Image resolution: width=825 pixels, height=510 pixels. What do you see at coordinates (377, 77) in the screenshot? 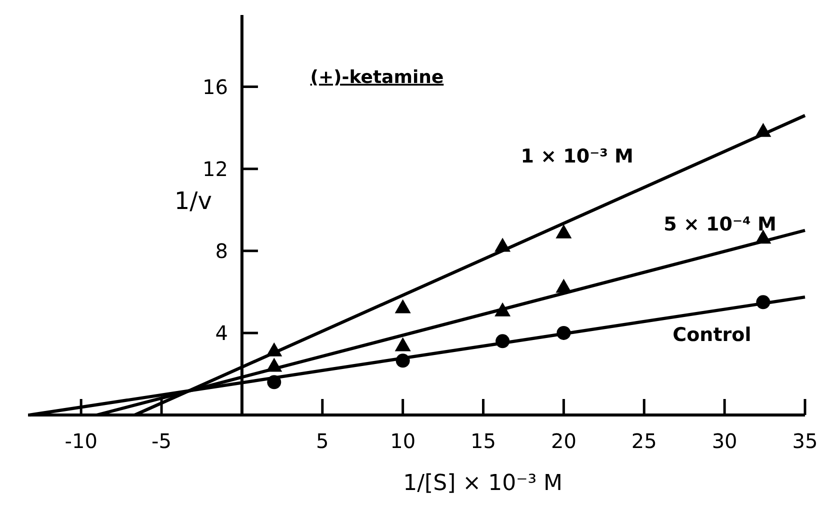
I see `text: (+)-ketamine` at bounding box center [377, 77].